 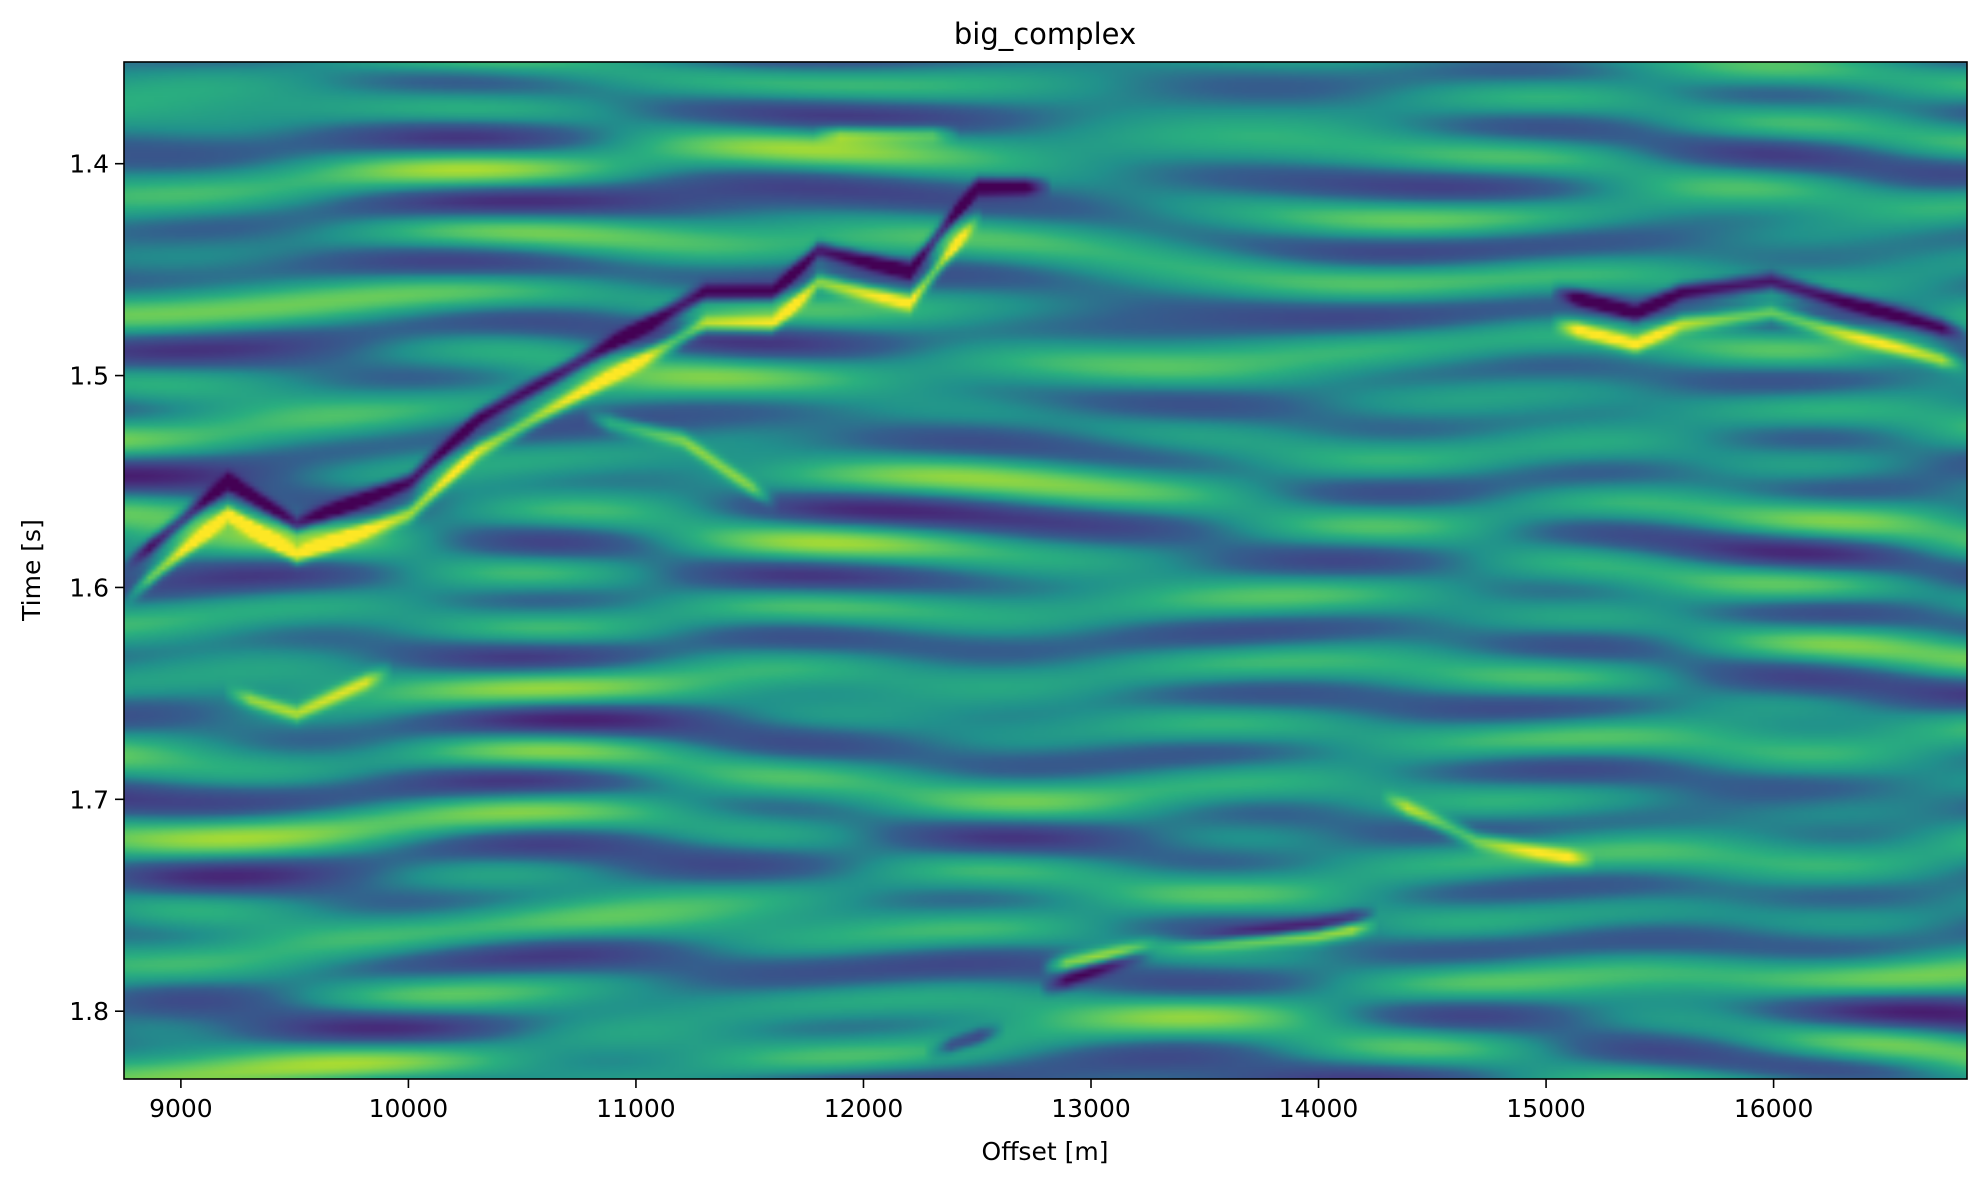 What do you see at coordinates (89, 1011) in the screenshot?
I see `y-tick-label: 1.8` at bounding box center [89, 1011].